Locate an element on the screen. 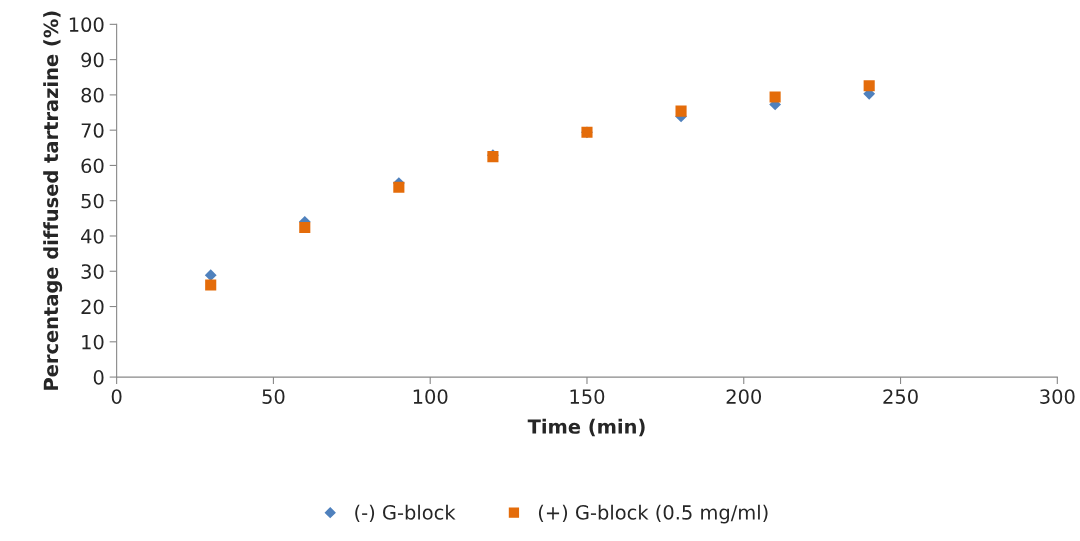 The image size is (1080, 541). x-tick-label: 250 is located at coordinates (900, 396).